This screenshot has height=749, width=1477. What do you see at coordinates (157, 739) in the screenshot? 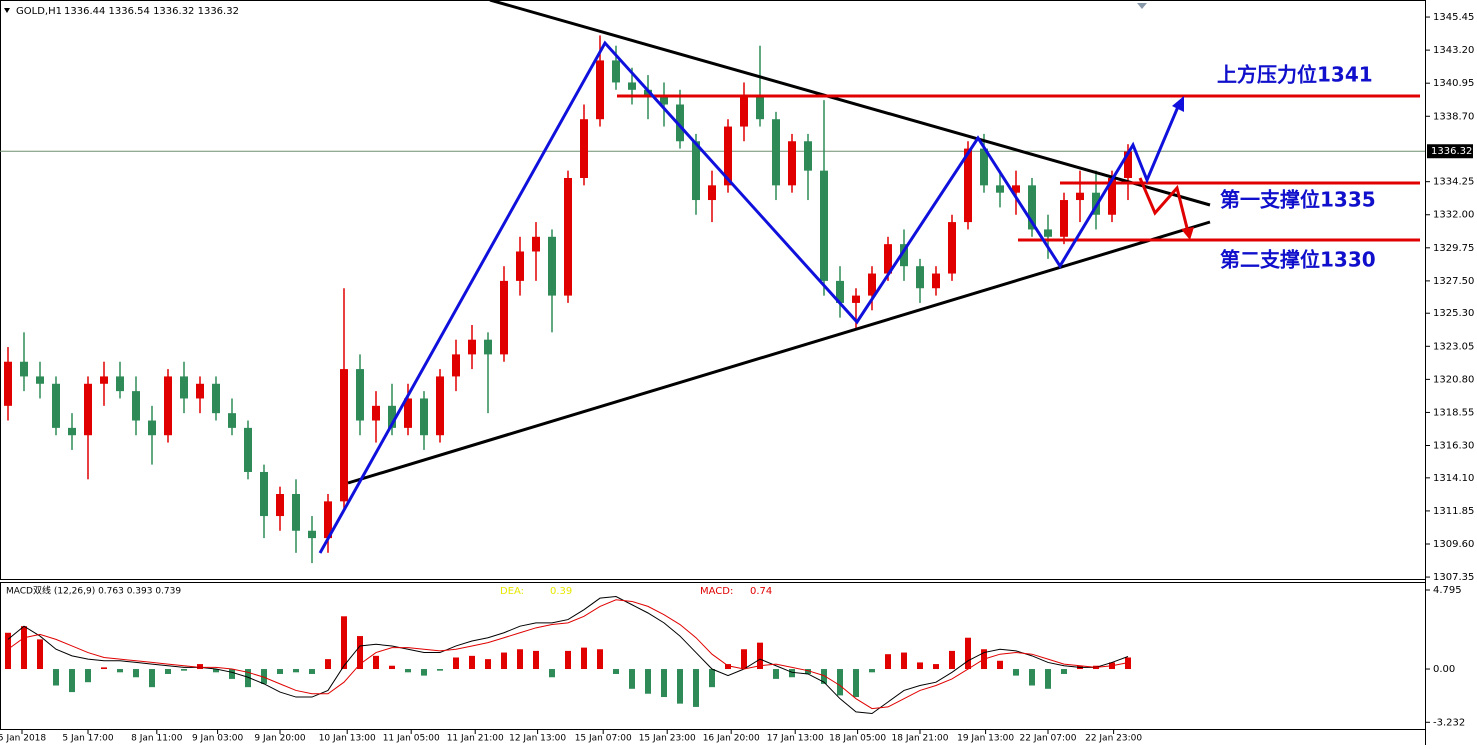
I see `x-tick-label: 8 Jan 11:00` at bounding box center [157, 739].